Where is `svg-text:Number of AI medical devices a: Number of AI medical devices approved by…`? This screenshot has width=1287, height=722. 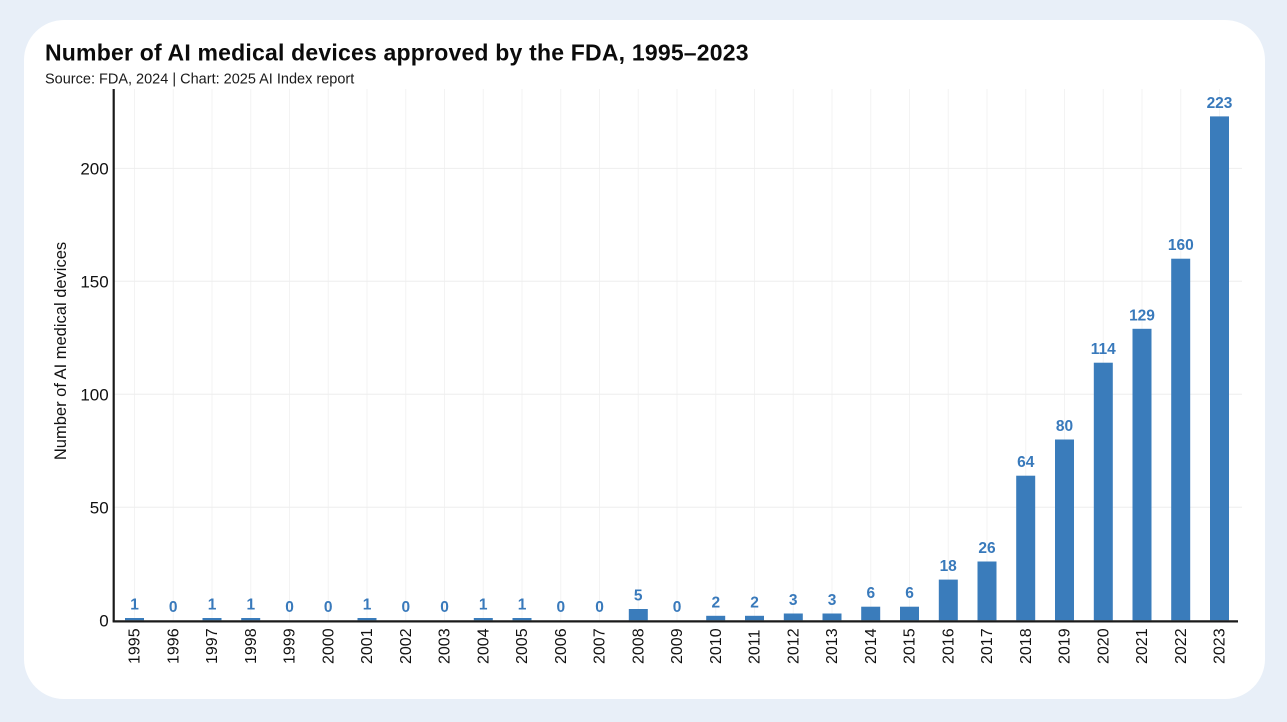
svg-text:Number of AI medical devices a: Number of AI medical devices approved by… is located at coordinates (397, 53).